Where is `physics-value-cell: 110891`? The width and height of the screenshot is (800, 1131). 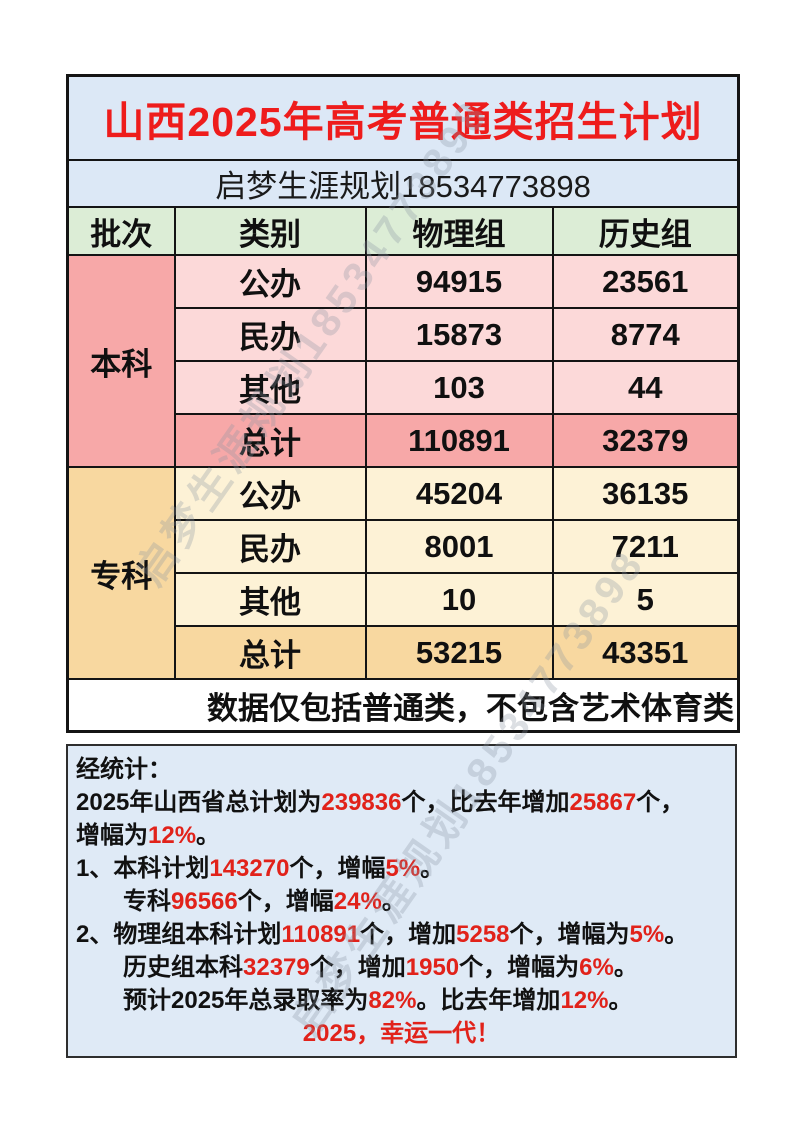 physics-value-cell: 110891 is located at coordinates (459, 440).